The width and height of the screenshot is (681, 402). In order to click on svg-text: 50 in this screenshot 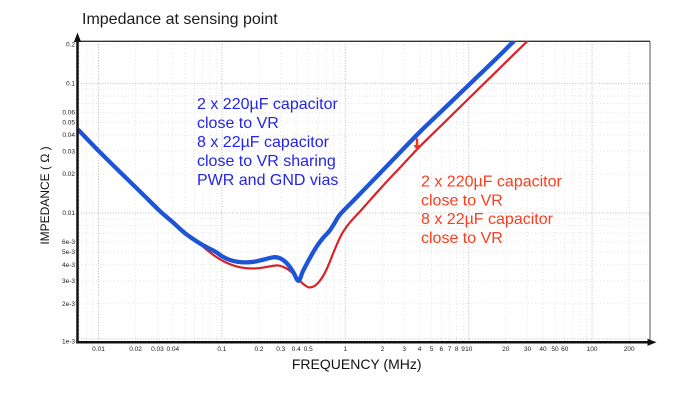, I will do `click(555, 349)`.